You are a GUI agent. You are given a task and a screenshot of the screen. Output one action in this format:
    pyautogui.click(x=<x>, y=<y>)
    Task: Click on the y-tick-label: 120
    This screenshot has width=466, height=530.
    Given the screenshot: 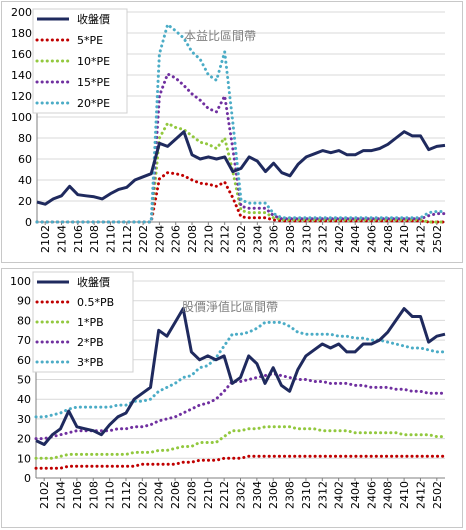 What is the action you would take?
    pyautogui.click(x=21, y=96)
    